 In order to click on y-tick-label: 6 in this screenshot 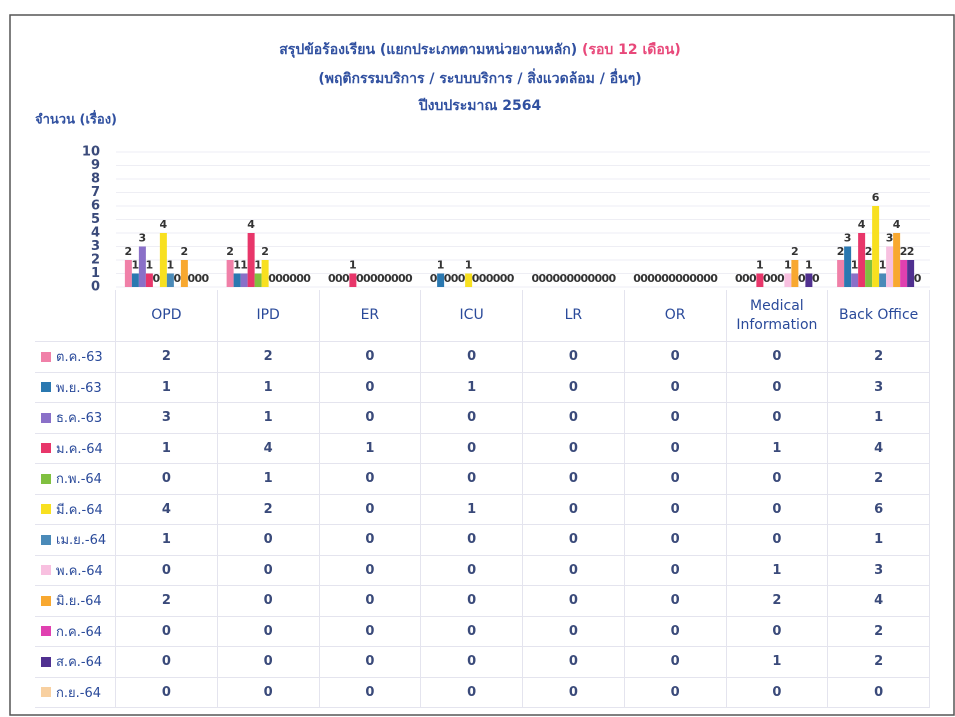, I will do `click(95, 206)`.